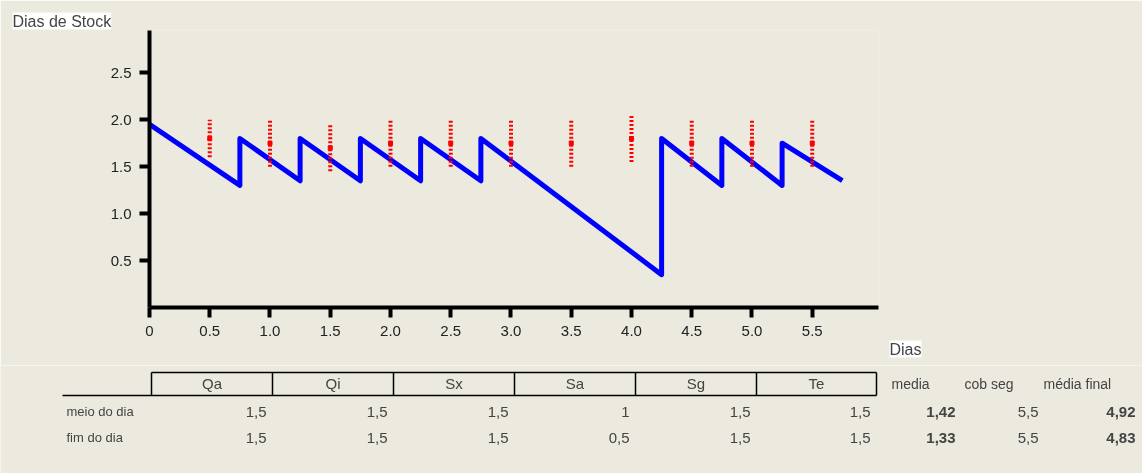  I want to click on x-tick-label: 3.5, so click(571, 330).